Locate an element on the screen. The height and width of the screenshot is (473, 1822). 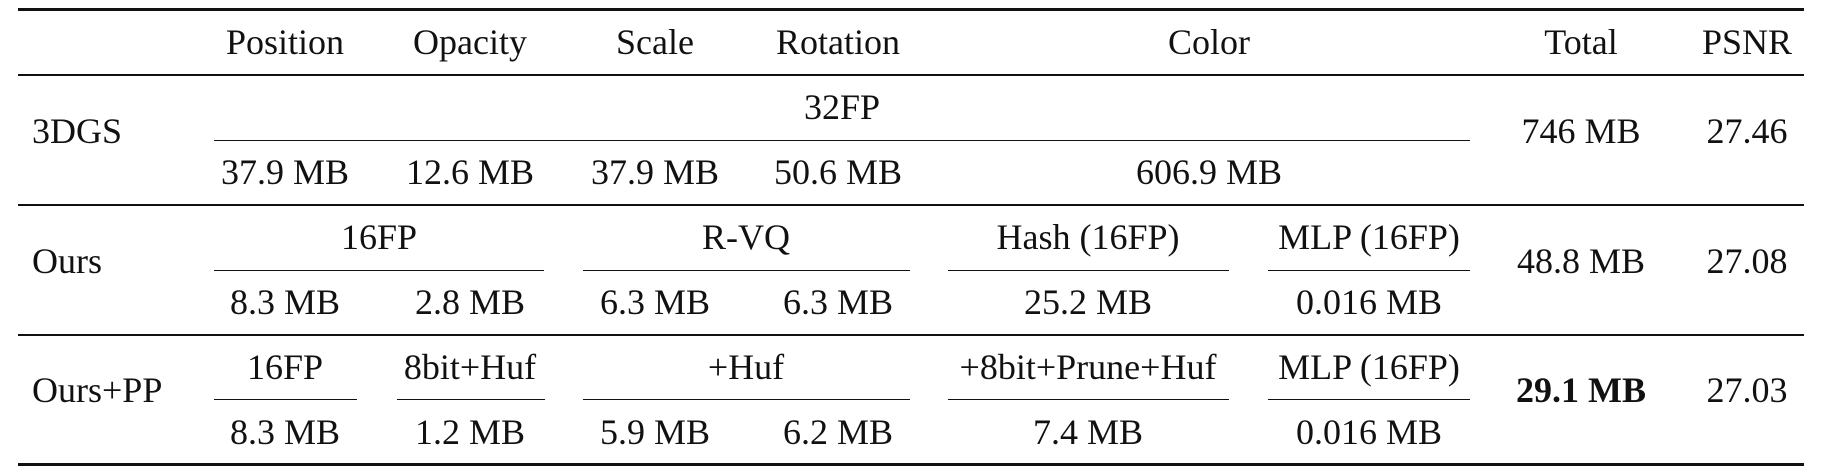
row-ourspp-format-opa: 8bit+Huf is located at coordinates (470, 367).